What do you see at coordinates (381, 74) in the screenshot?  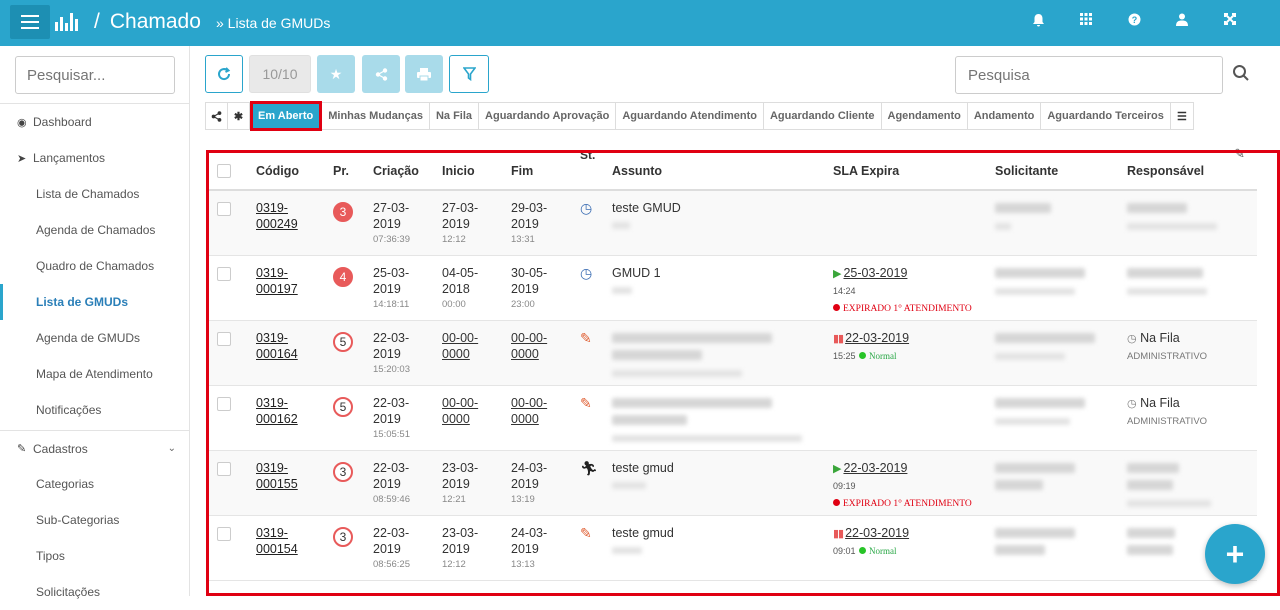 I see `share-button` at bounding box center [381, 74].